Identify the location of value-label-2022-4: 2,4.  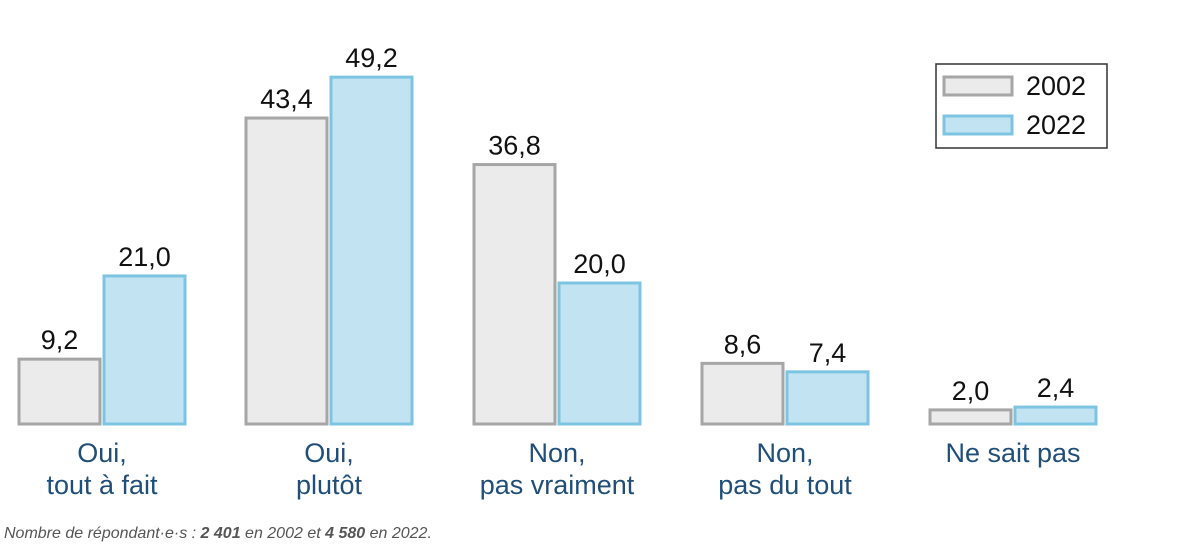
(1056, 388).